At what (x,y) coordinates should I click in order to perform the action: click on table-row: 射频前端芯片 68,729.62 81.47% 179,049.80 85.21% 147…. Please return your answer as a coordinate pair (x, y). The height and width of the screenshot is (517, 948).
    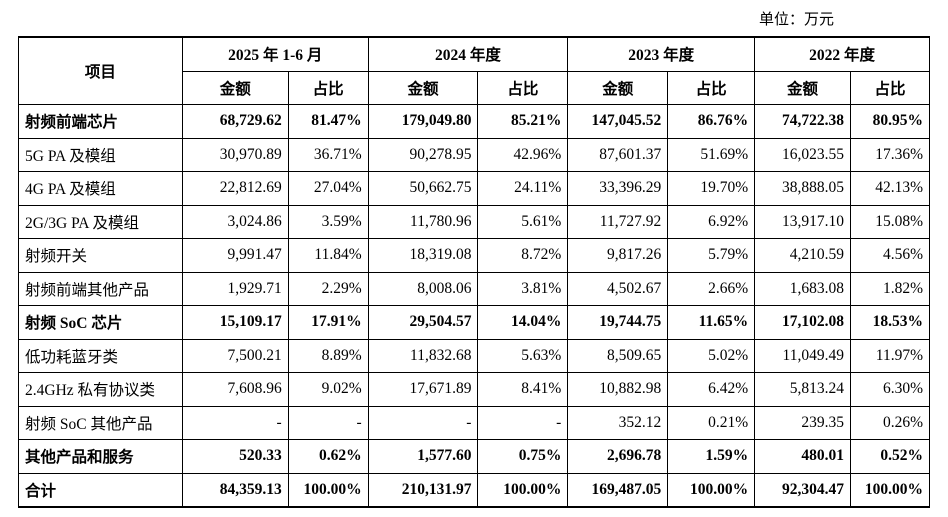
    Looking at the image, I should click on (474, 121).